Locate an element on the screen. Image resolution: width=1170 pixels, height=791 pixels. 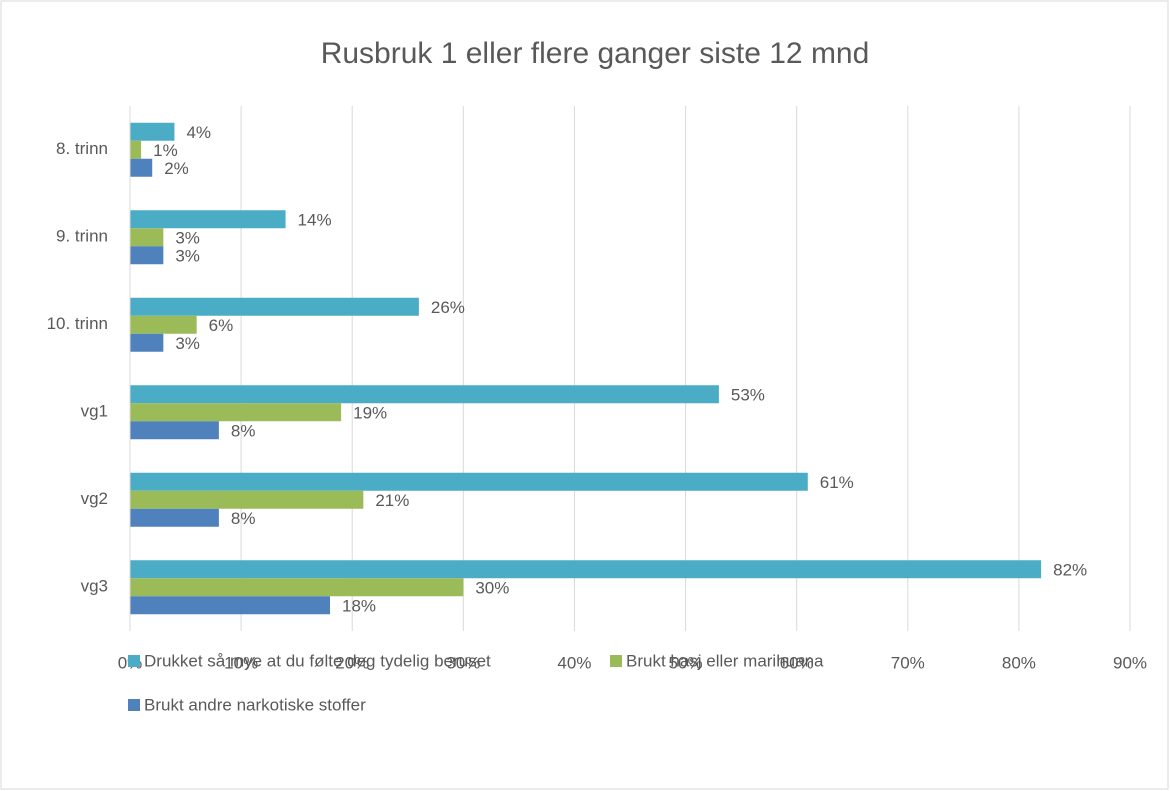
data-label: 4% is located at coordinates (198, 132).